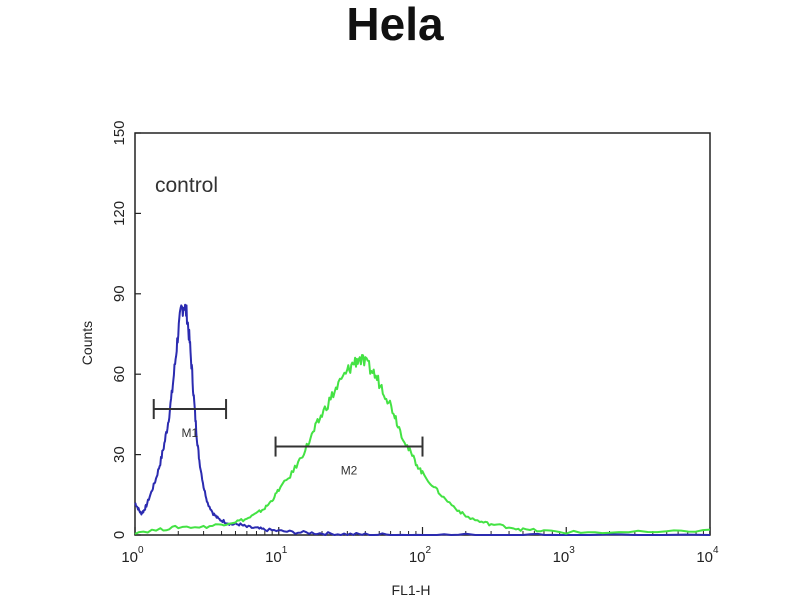 The width and height of the screenshot is (800, 600). Describe the element at coordinates (349, 471) in the screenshot. I see `gate-marker-label: M2` at that location.